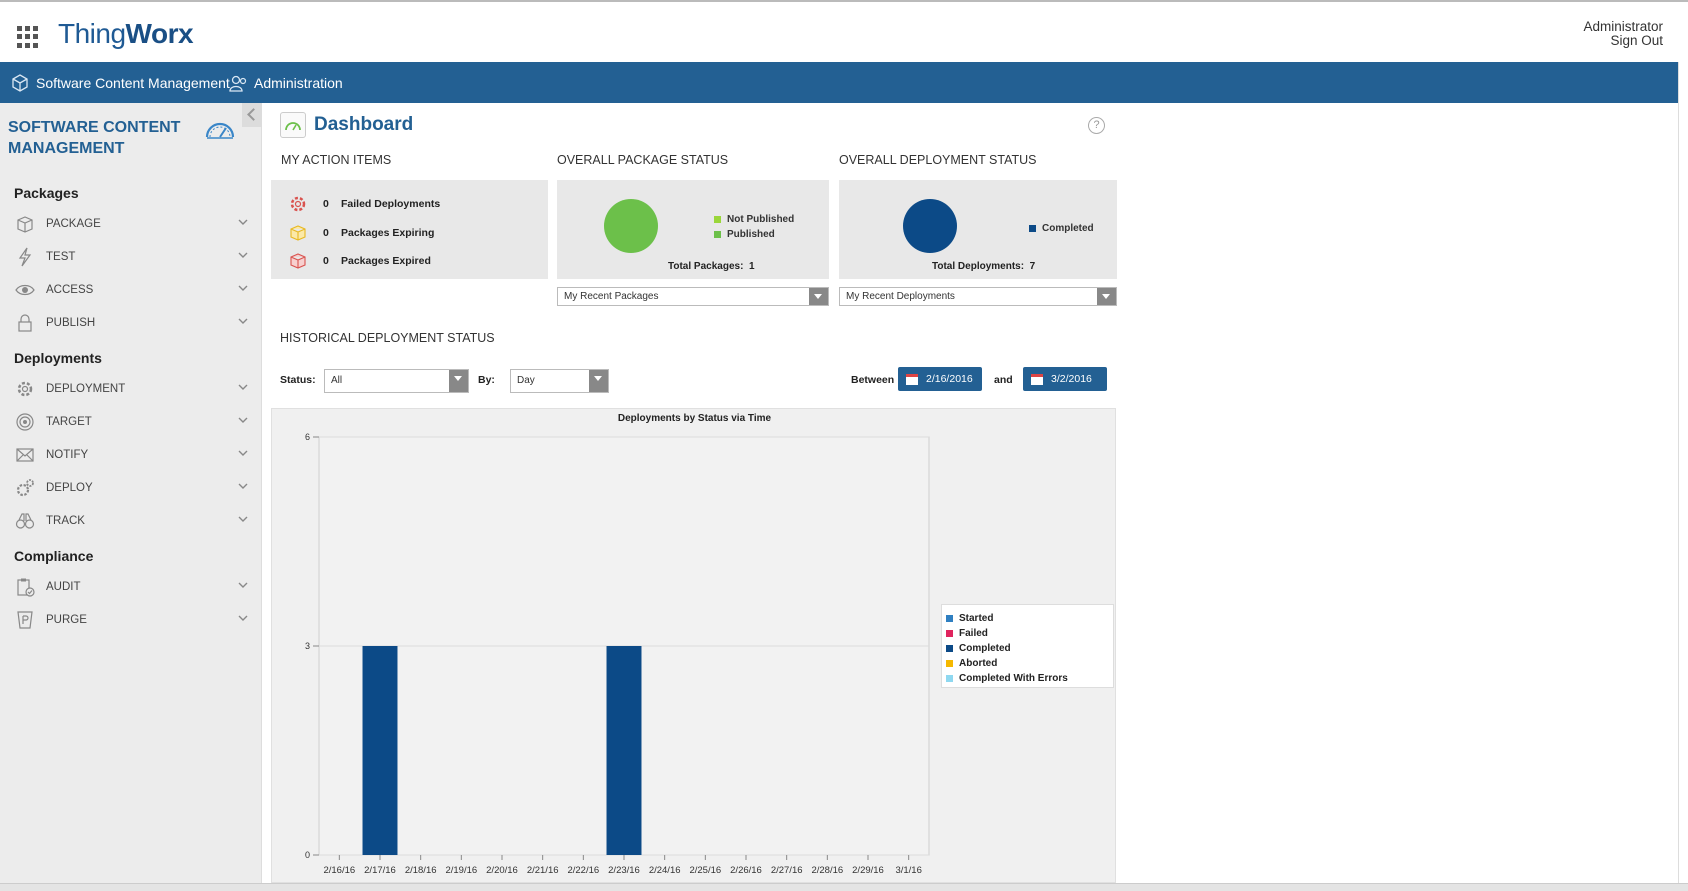 The width and height of the screenshot is (1688, 891). I want to click on action-row-packages-expiring: 0 Packages Expiring, so click(361, 233).